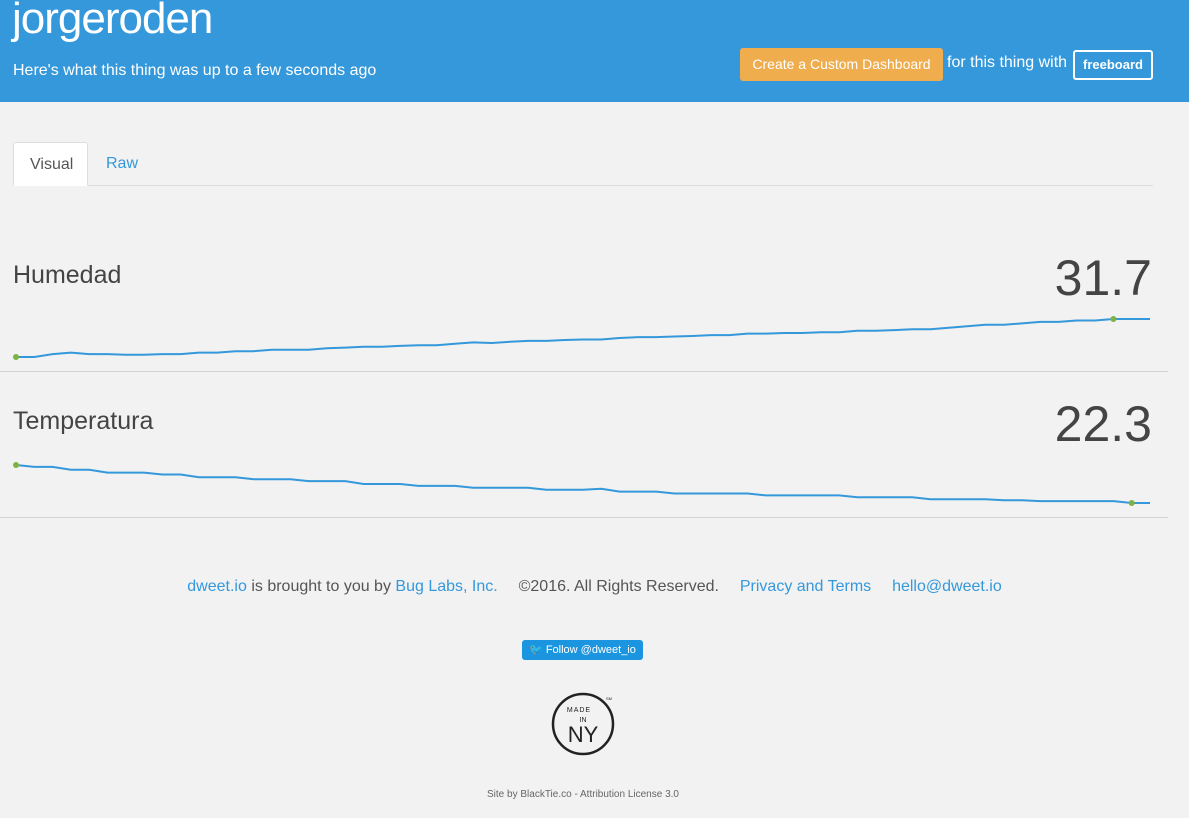  Describe the element at coordinates (583, 720) in the screenshot. I see `badge-in: IN` at that location.